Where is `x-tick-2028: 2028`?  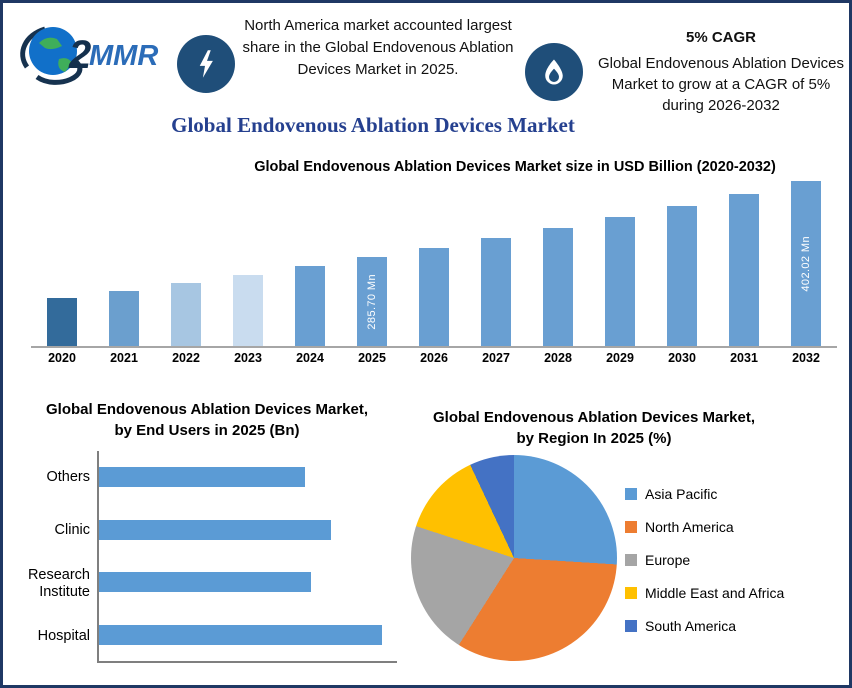 x-tick-2028: 2028 is located at coordinates (558, 358).